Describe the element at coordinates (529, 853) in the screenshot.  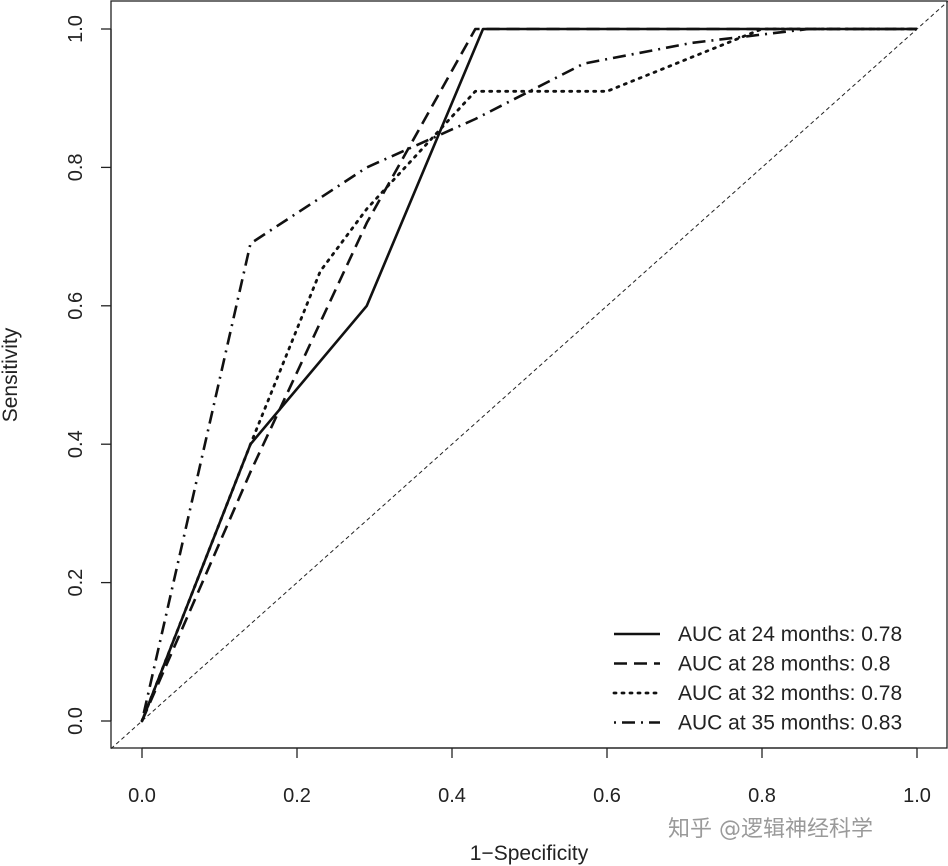
I see `x-axis-title: 1−Specificity` at that location.